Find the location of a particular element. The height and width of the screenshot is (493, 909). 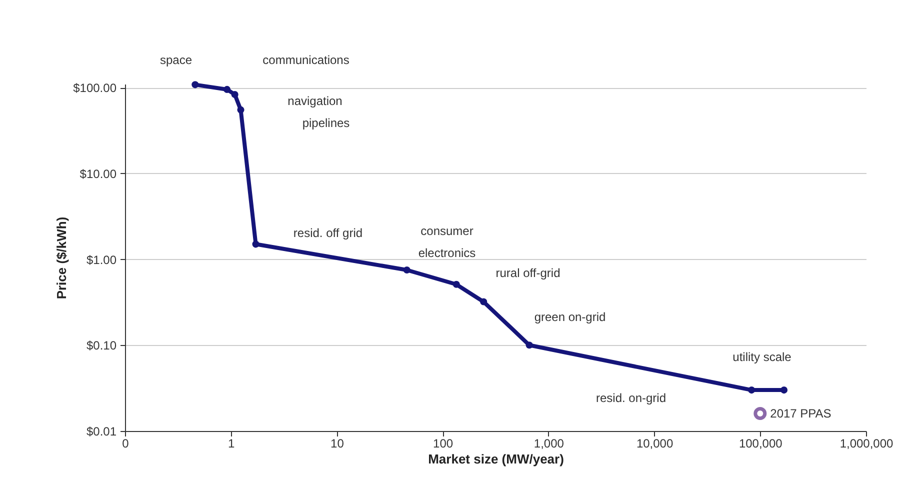

x-tick-label: 1,000 is located at coordinates (549, 443).